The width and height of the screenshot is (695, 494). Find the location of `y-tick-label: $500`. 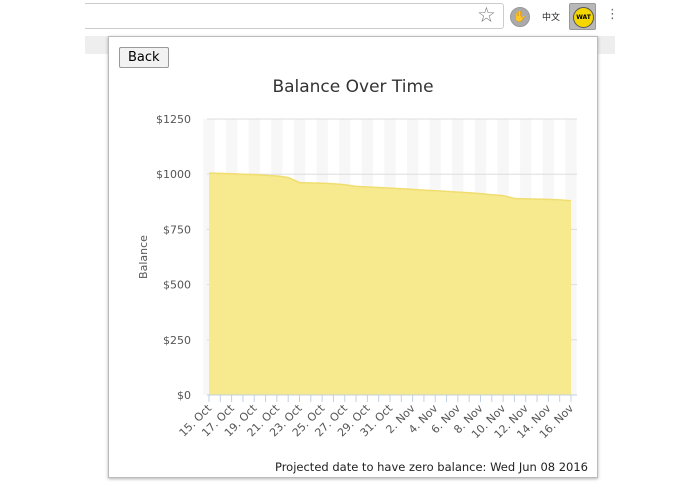

y-tick-label: $500 is located at coordinates (177, 285).